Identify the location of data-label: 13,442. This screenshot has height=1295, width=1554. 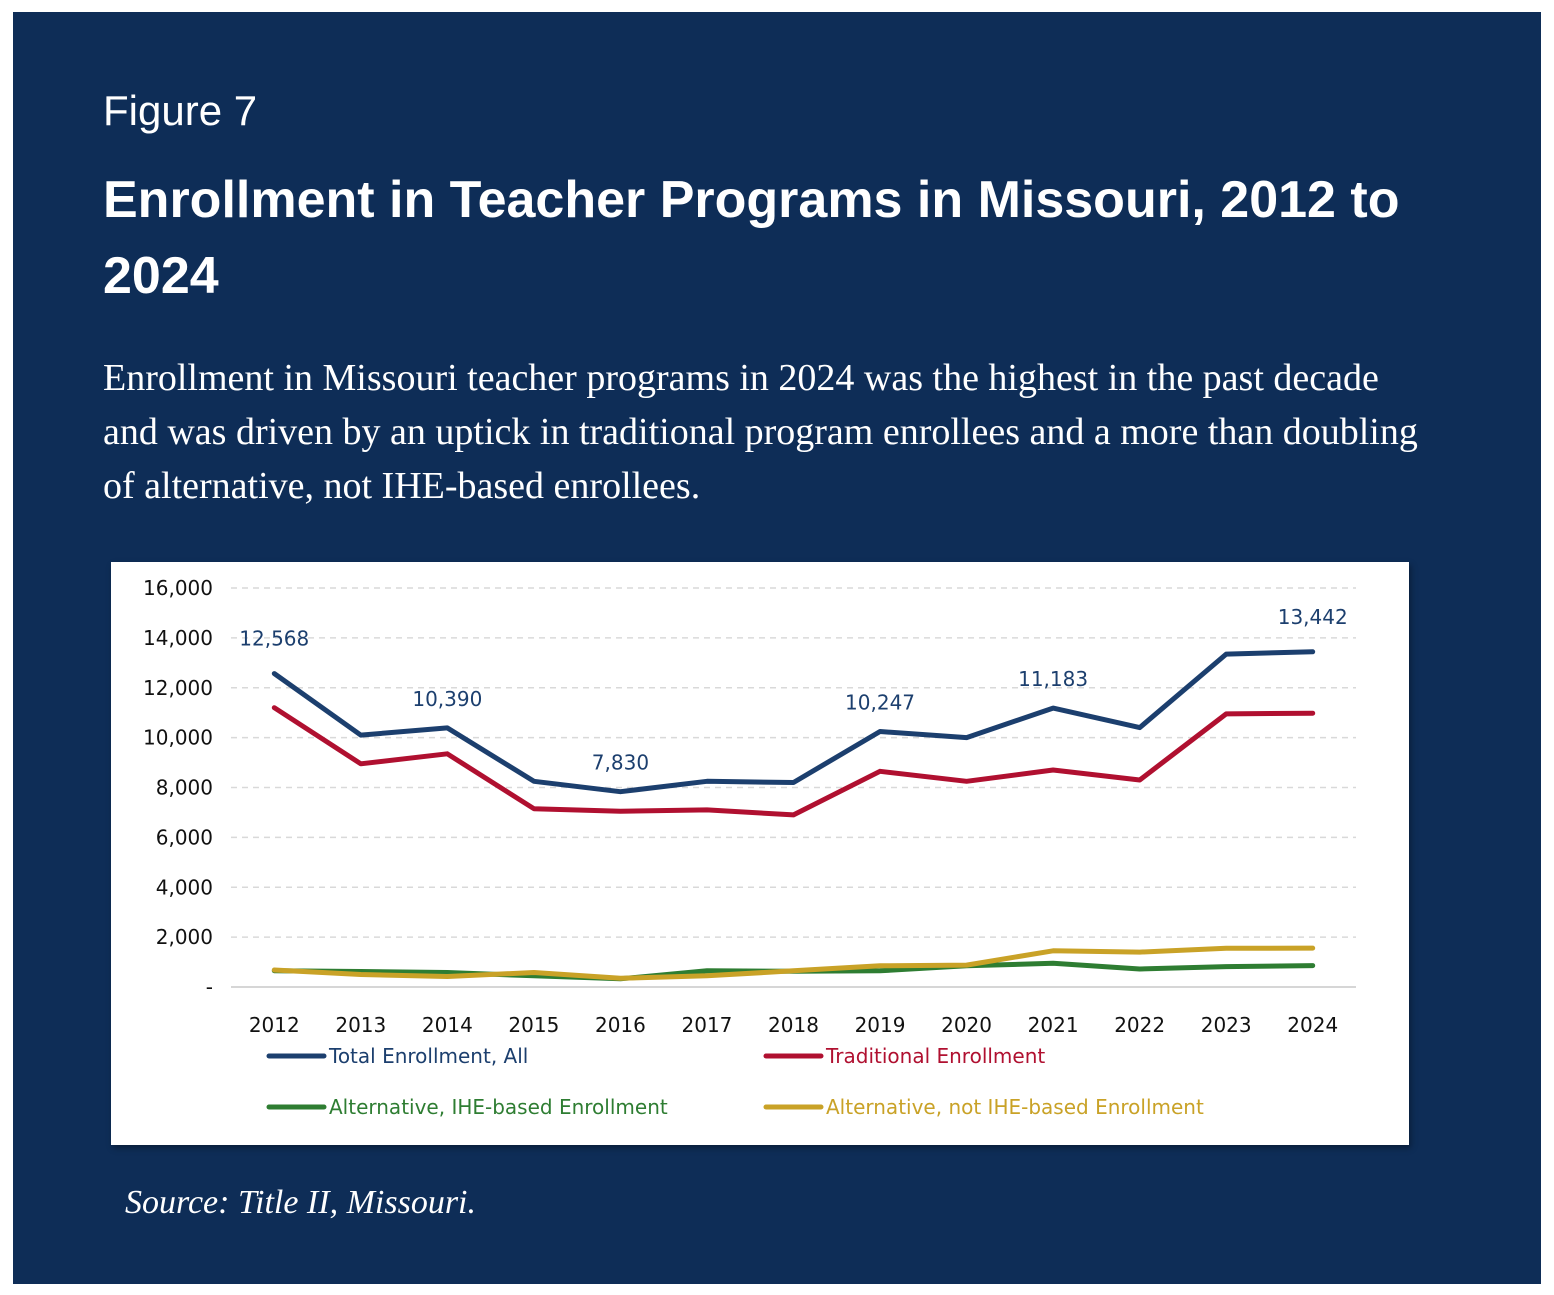
(1313, 617).